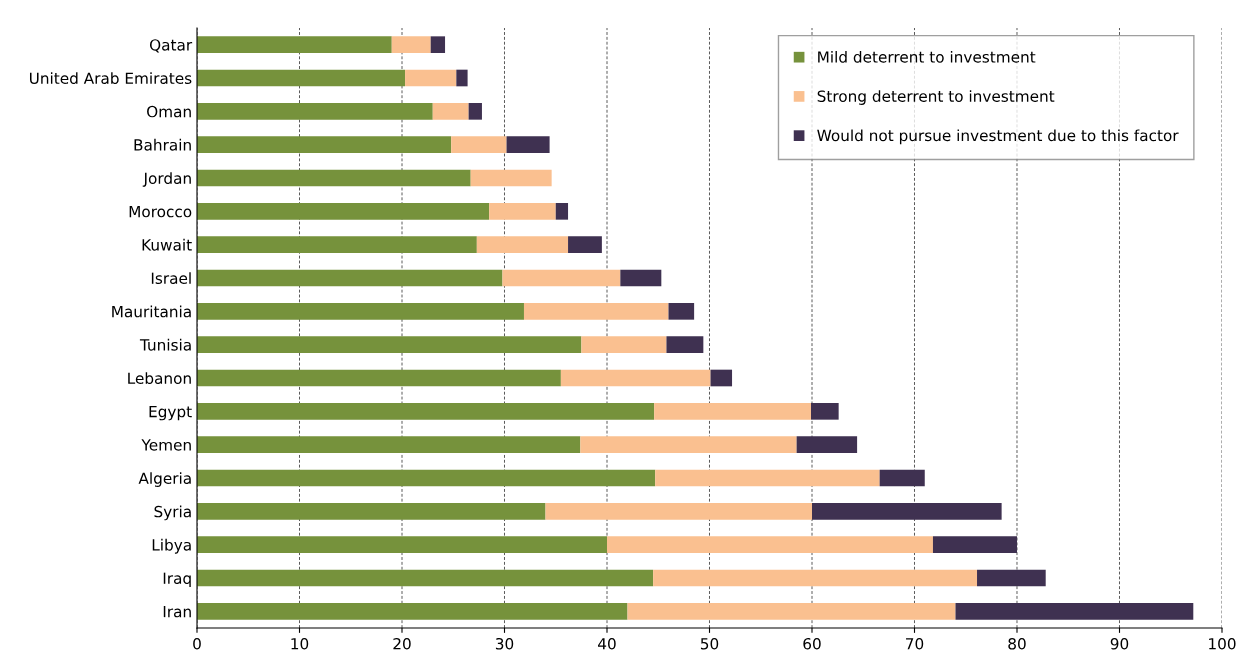  What do you see at coordinates (166, 179) in the screenshot?
I see `y-tick-label: Jordan` at bounding box center [166, 179].